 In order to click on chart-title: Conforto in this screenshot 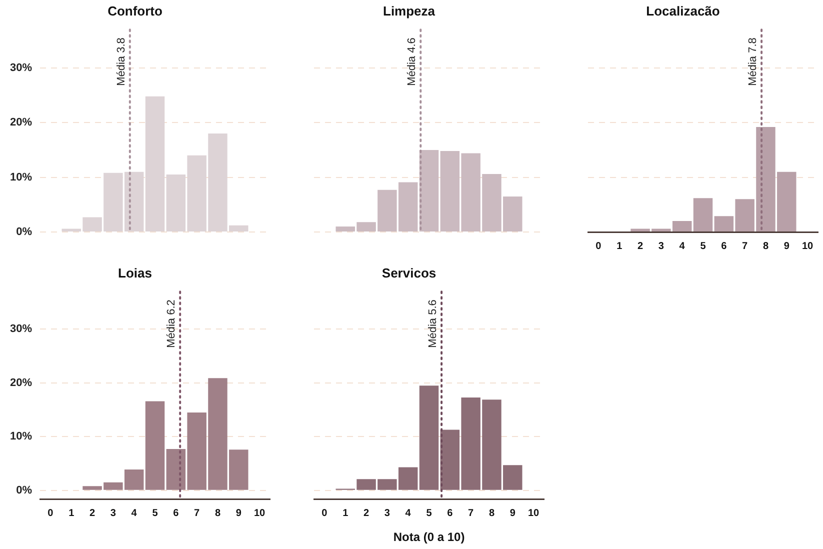, I will do `click(135, 10)`.